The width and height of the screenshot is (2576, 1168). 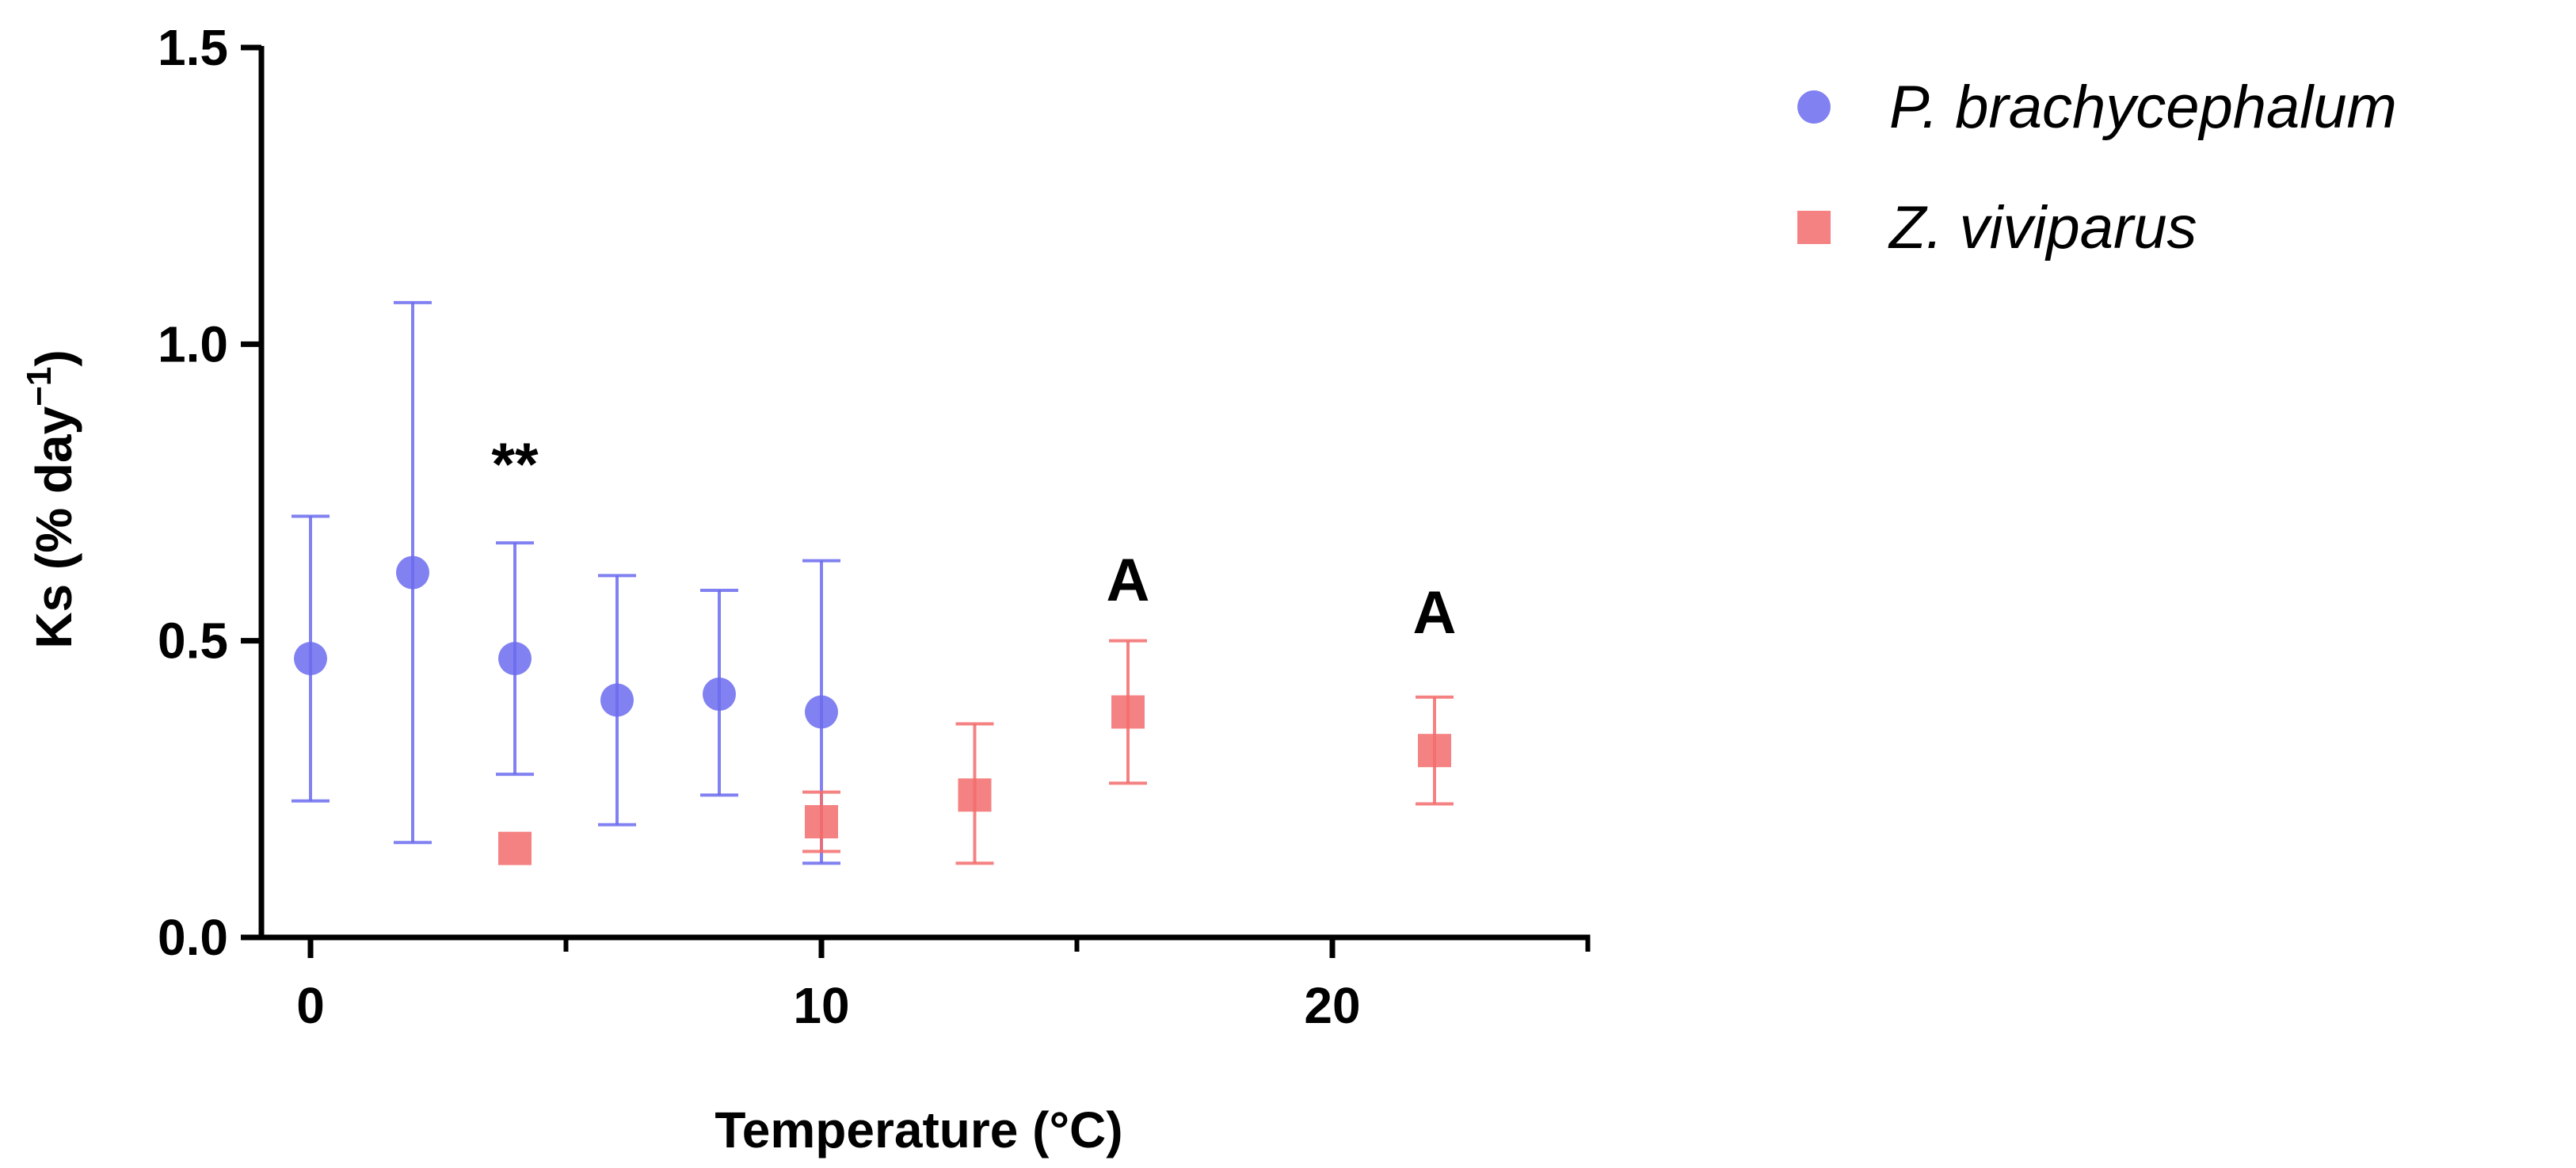 I want to click on series-z-viviparus, so click(x=976, y=752).